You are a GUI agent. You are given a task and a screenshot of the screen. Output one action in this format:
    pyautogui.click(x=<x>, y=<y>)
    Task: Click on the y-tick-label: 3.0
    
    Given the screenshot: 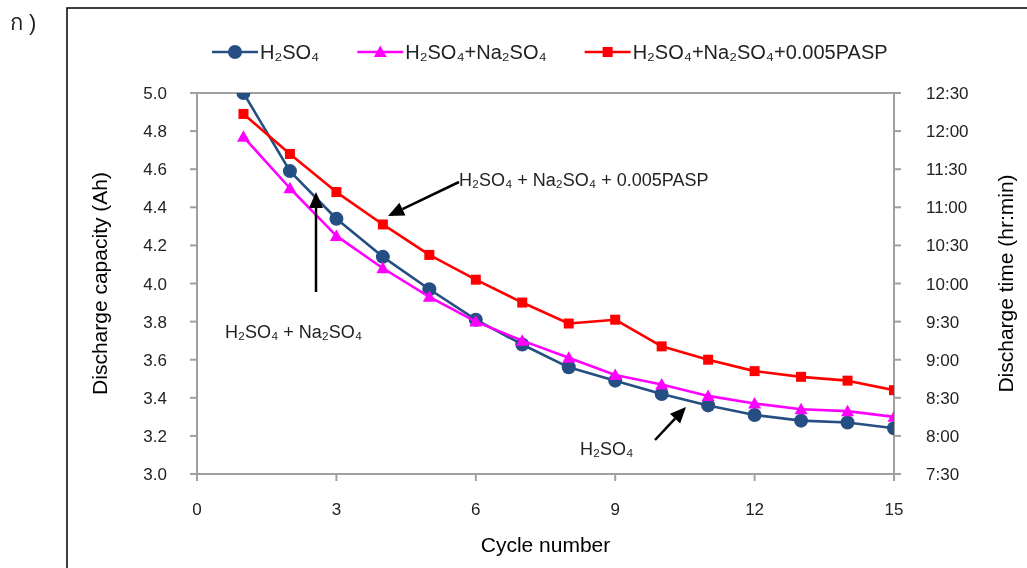 What is the action you would take?
    pyautogui.click(x=155, y=474)
    